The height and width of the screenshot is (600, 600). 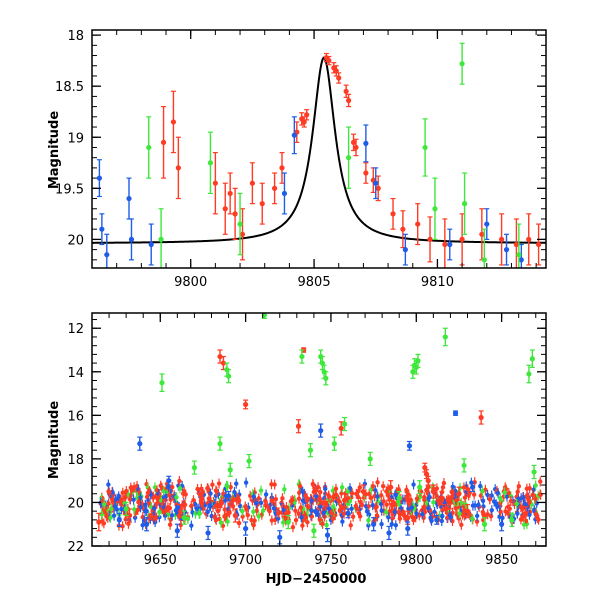 I want to click on bottom-xlabel: HJD−2450000, so click(x=316, y=579).